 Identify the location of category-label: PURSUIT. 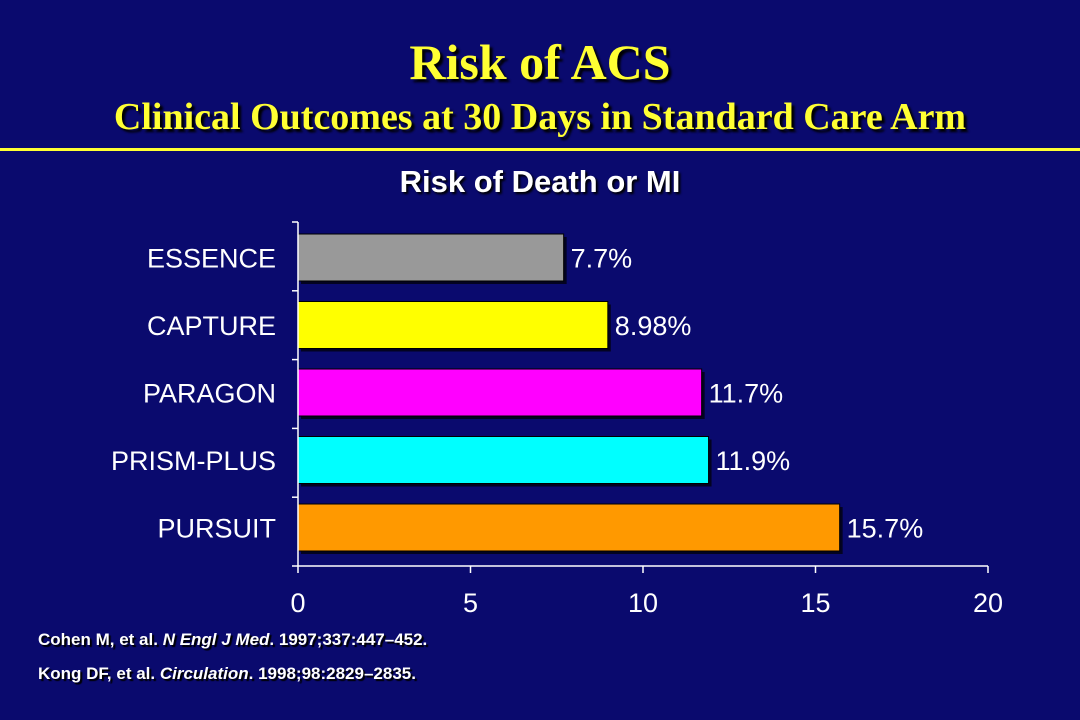
(216, 529).